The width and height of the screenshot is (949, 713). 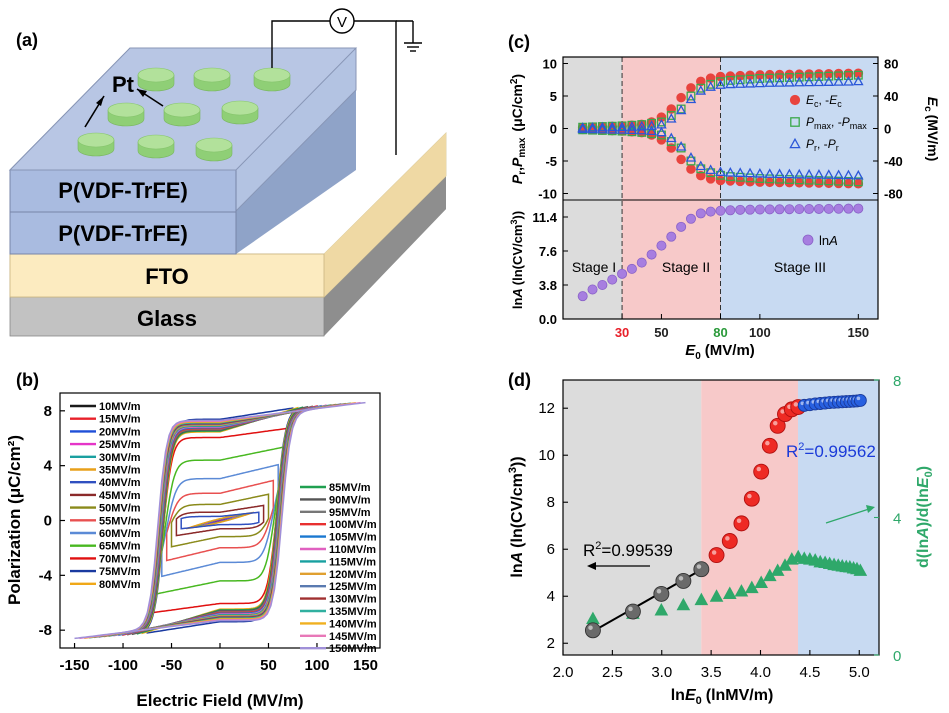 What do you see at coordinates (925, 517) in the screenshot?
I see `panel-d-y2label: d(lnA)/d(lnE0)` at bounding box center [925, 517].